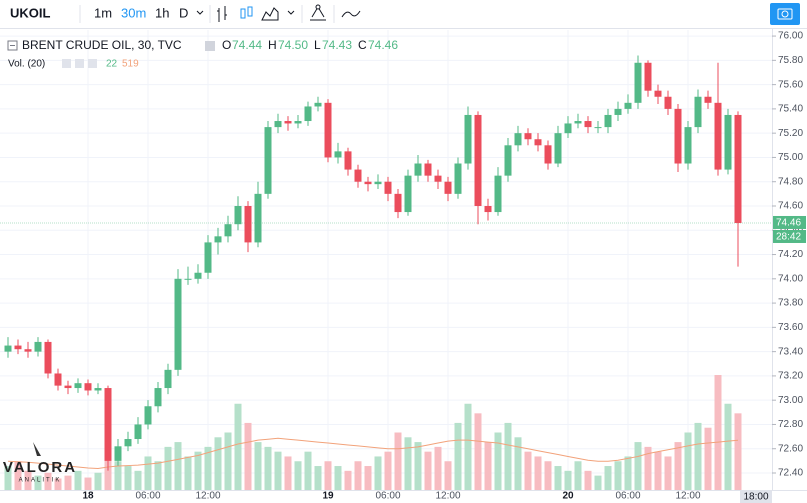 This screenshot has height=503, width=807. What do you see at coordinates (328, 496) in the screenshot?
I see `x-tick-label: 19` at bounding box center [328, 496].